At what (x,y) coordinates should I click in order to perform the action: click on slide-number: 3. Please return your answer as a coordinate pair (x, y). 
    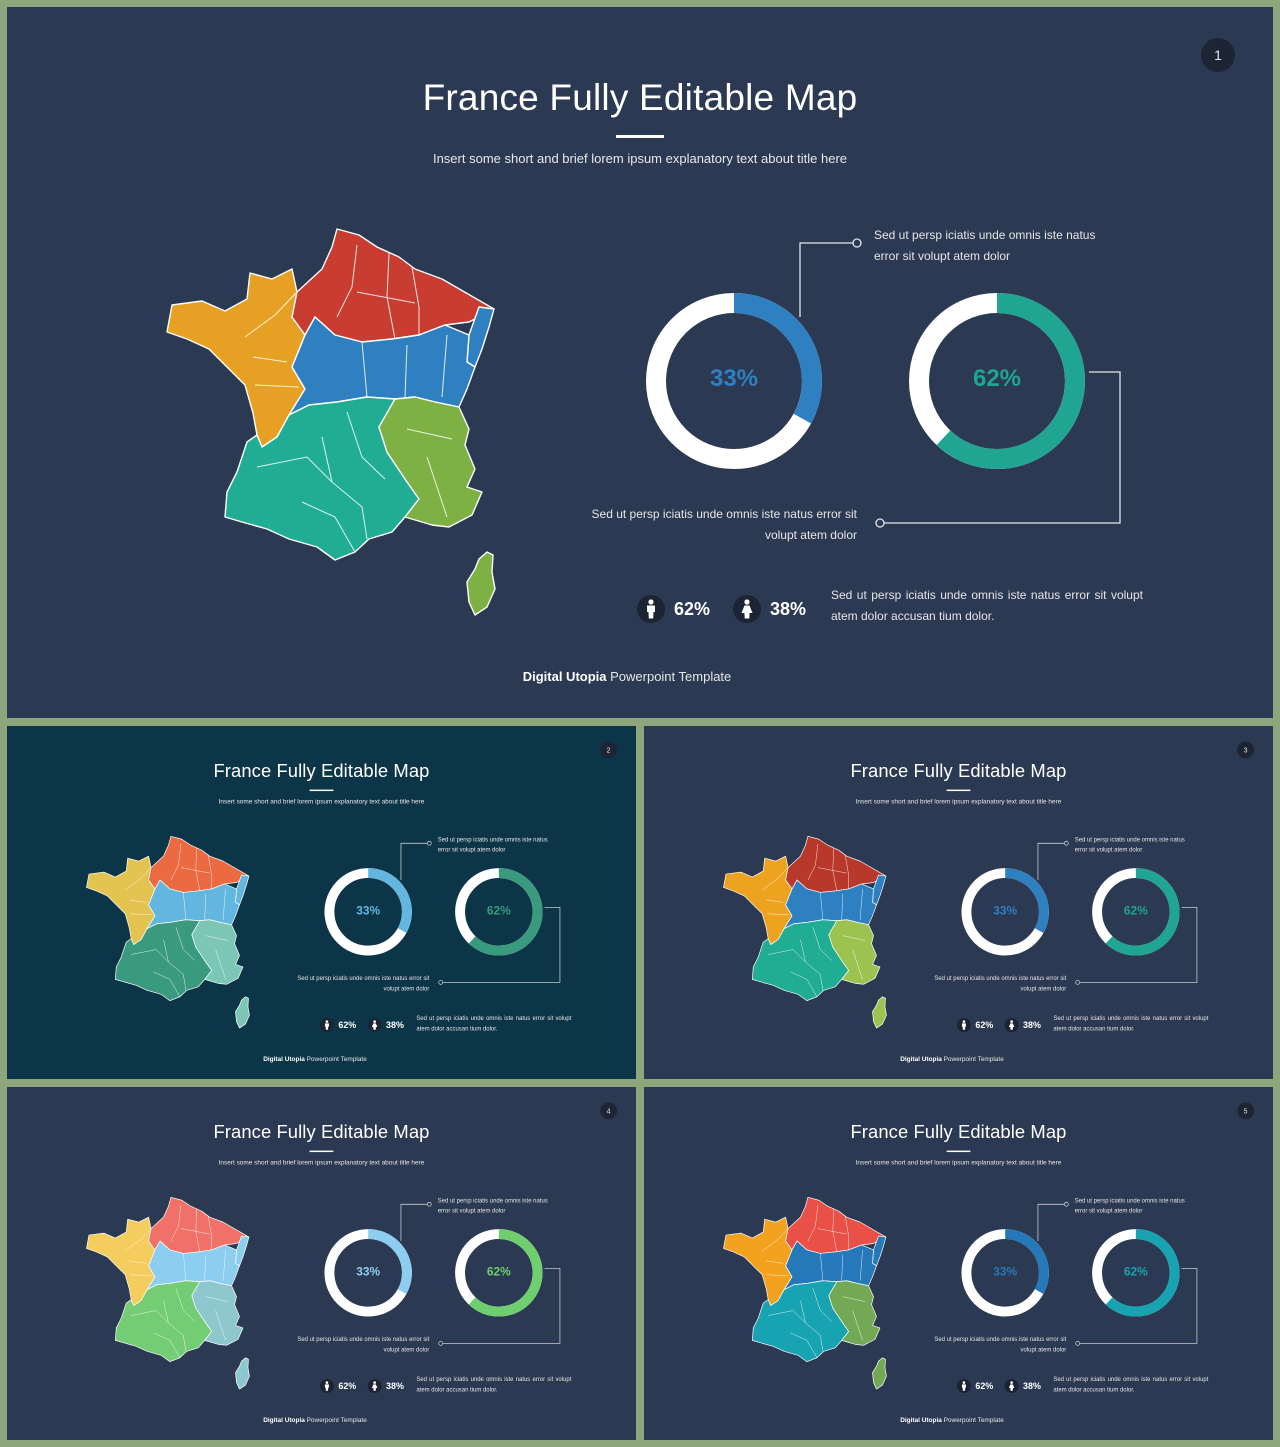
    Looking at the image, I should click on (1246, 750).